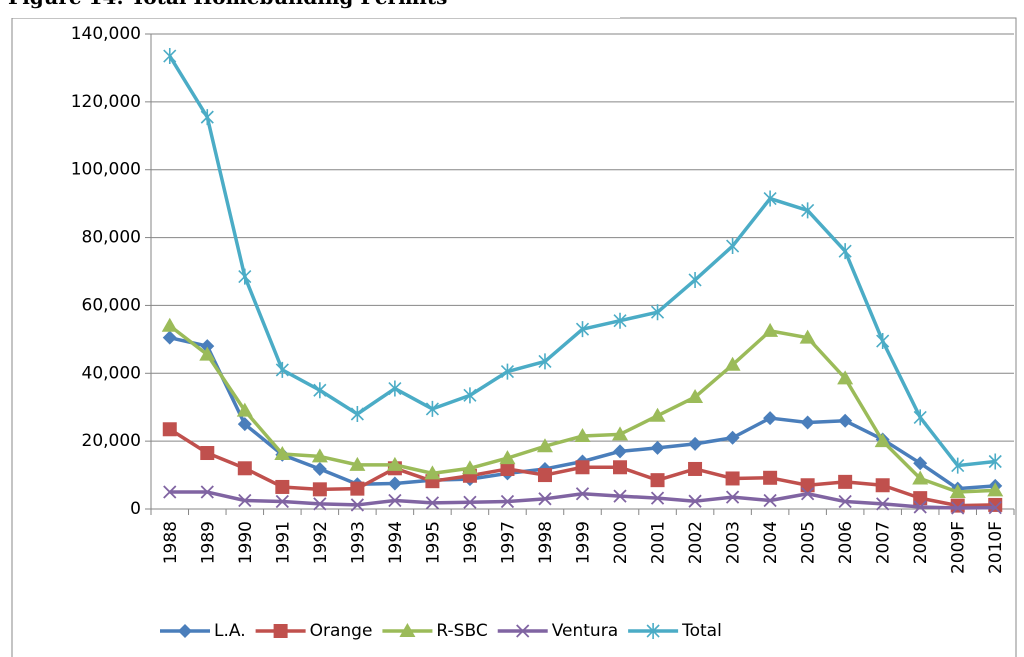 Image resolution: width=1024 pixels, height=657 pixels. I want to click on x-tick-label: 2010F, so click(996, 547).